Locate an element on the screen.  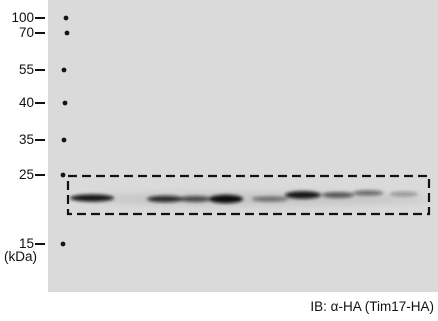
marker-label-15: 15 is located at coordinates (26, 243).